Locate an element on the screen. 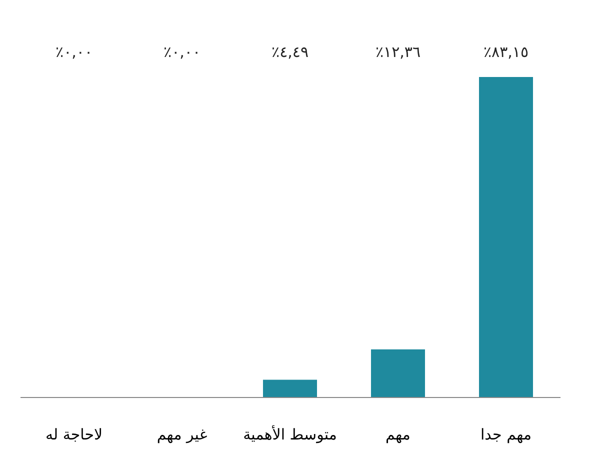 This screenshot has height=449, width=598. x-tick-label: مهم is located at coordinates (398, 435).